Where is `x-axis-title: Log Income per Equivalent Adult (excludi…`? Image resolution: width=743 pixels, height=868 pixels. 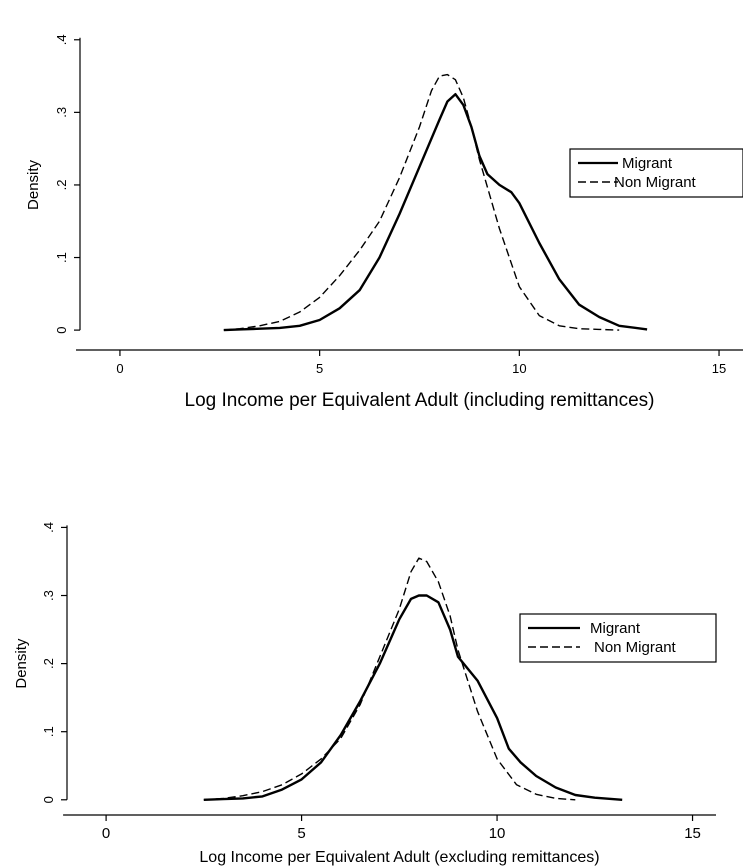 x-axis-title: Log Income per Equivalent Adult (excludi… is located at coordinates (399, 857).